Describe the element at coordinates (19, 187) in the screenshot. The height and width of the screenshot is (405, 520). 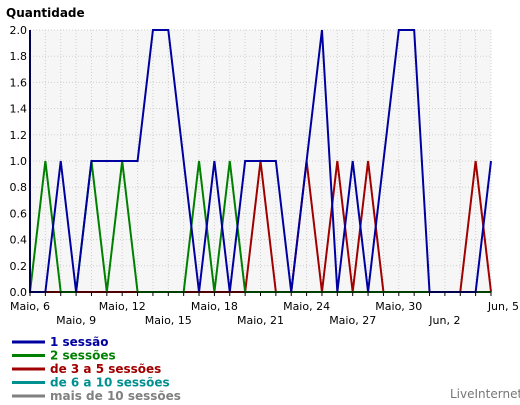
I see `y-tick-label: 0.8` at that location.